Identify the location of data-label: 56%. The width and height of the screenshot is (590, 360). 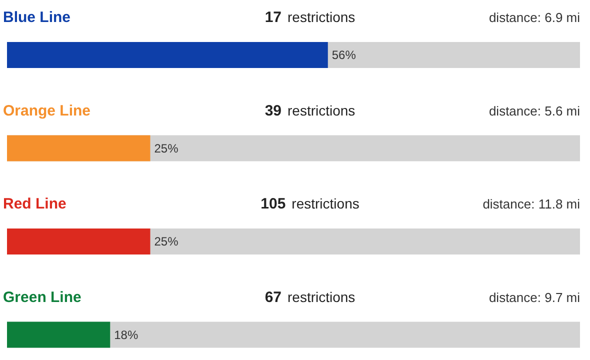
(344, 55).